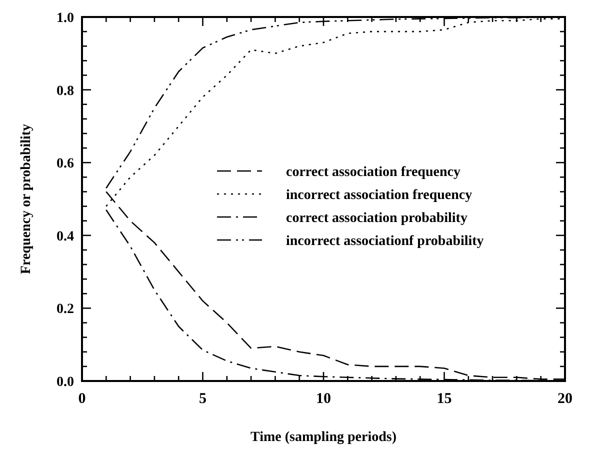 The image size is (612, 452). What do you see at coordinates (377, 218) in the screenshot?
I see `legend-label: correct association probability` at bounding box center [377, 218].